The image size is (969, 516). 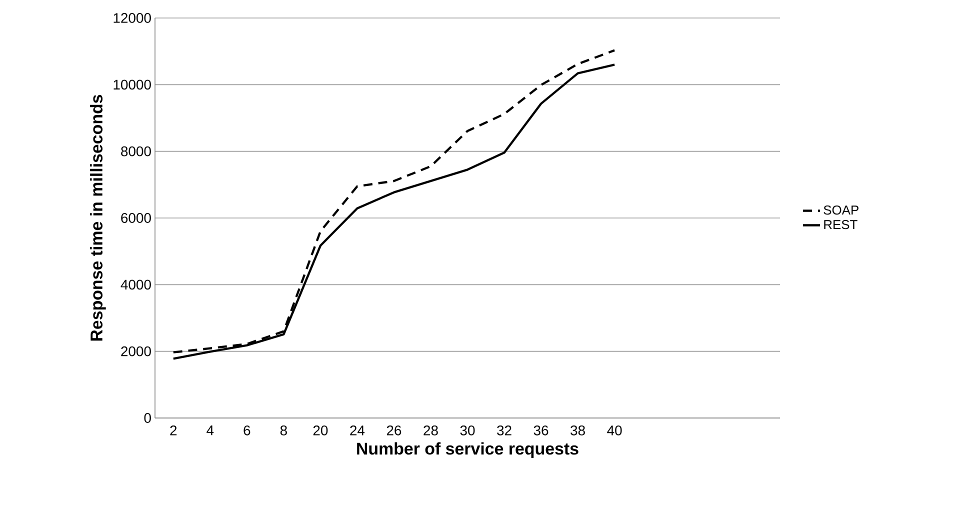 What do you see at coordinates (614, 430) in the screenshot?
I see `x-tick-label: 40` at bounding box center [614, 430].